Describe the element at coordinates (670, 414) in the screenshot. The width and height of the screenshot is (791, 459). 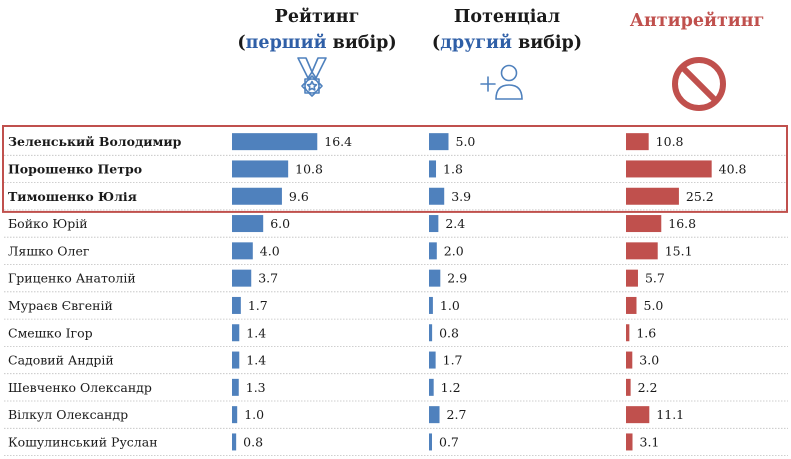
I see `value-label: 11.1` at that location.